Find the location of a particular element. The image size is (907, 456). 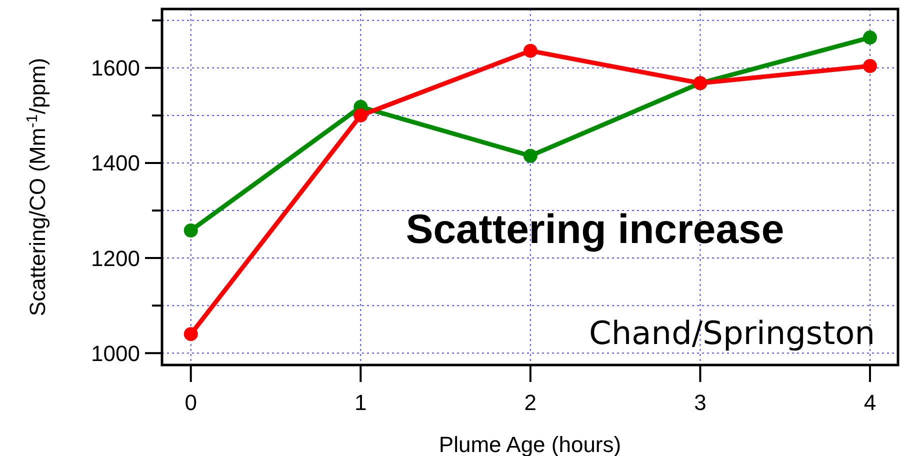

y-tick-label: 1000 is located at coordinates (115, 353).